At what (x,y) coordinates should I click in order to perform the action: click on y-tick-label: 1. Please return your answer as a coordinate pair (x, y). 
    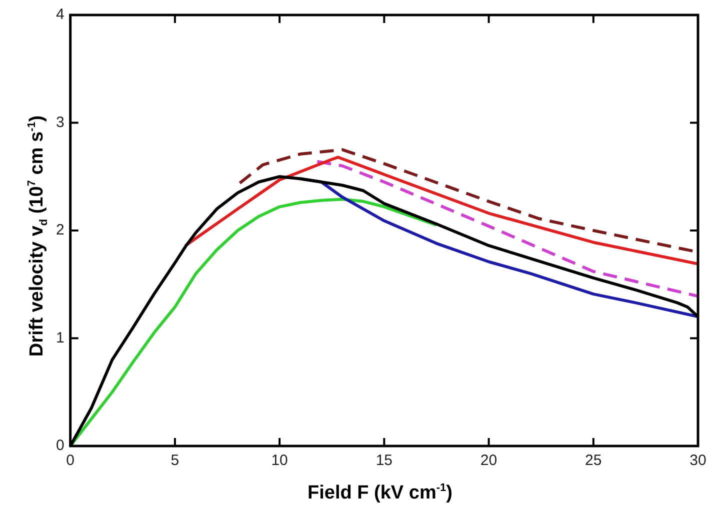
    Looking at the image, I should click on (60, 337).